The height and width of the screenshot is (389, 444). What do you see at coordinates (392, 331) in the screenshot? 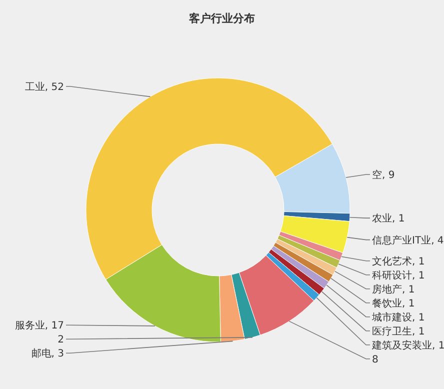
I see `slice-label: 医疗卫生` at bounding box center [392, 331].